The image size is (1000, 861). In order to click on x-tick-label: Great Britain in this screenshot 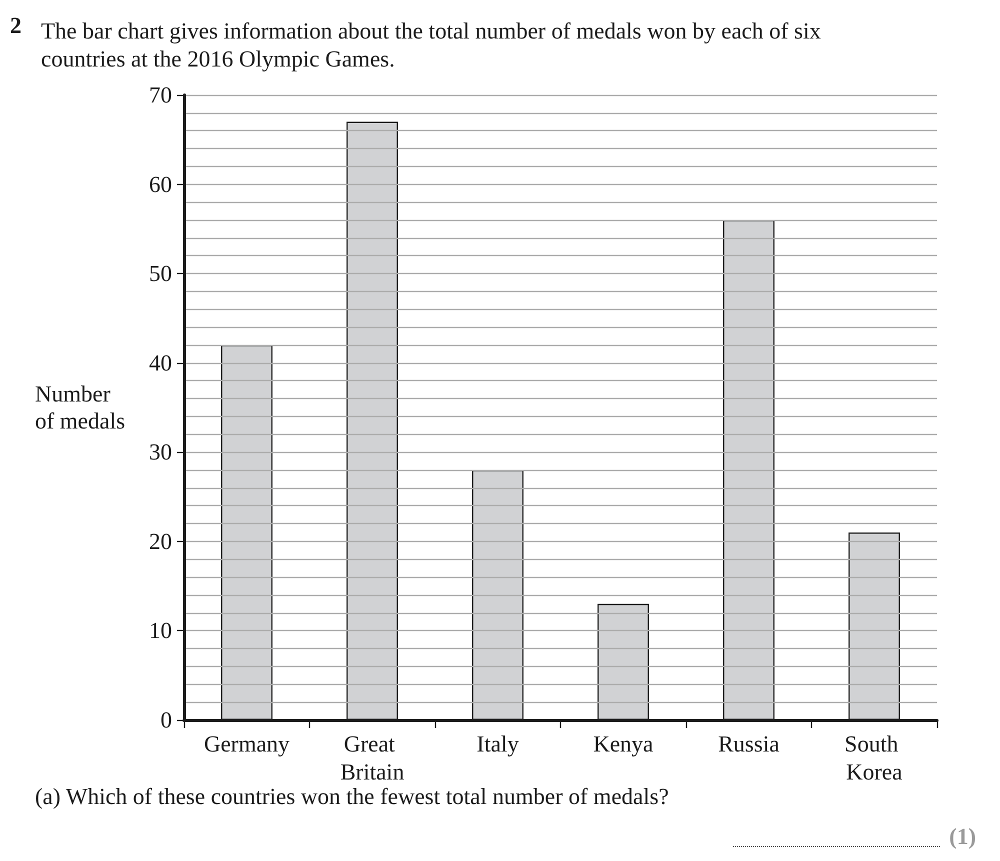, I will do `click(372, 758)`.